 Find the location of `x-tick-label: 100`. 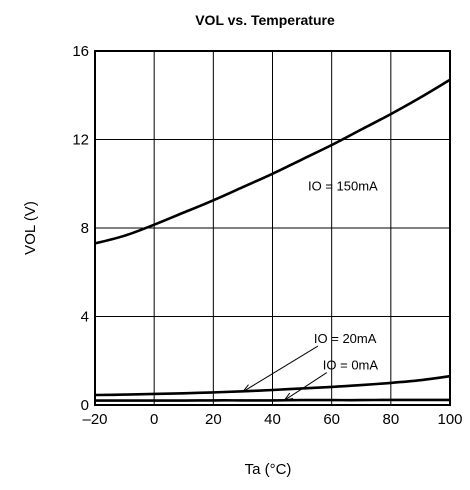

x-tick-label: 100 is located at coordinates (449, 419).